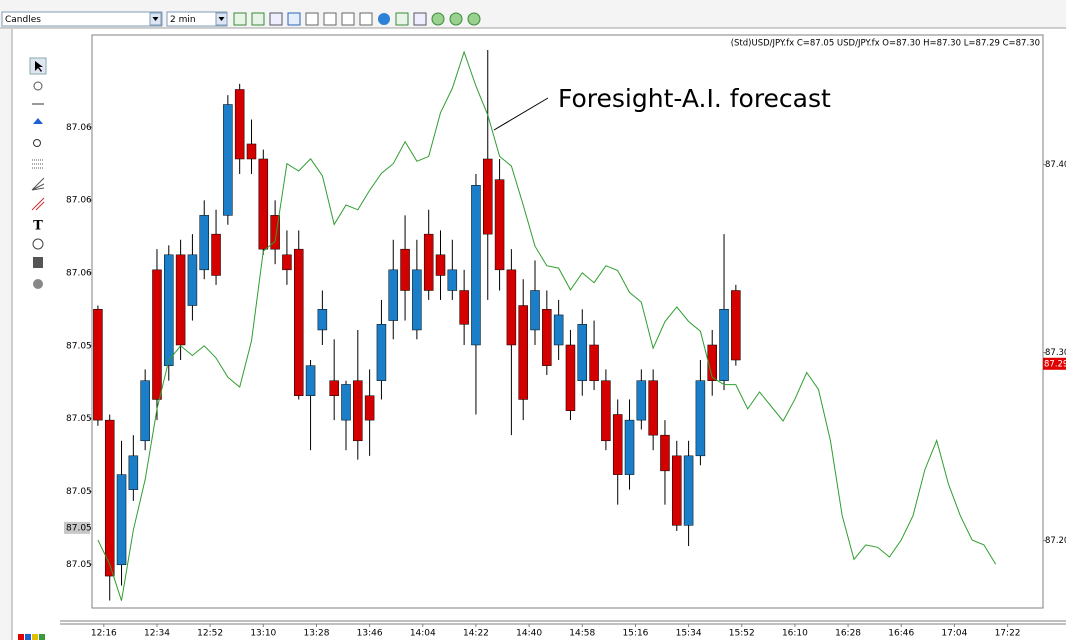 The width and height of the screenshot is (1066, 640). Describe the element at coordinates (82, 19) in the screenshot. I see `style-select` at that location.